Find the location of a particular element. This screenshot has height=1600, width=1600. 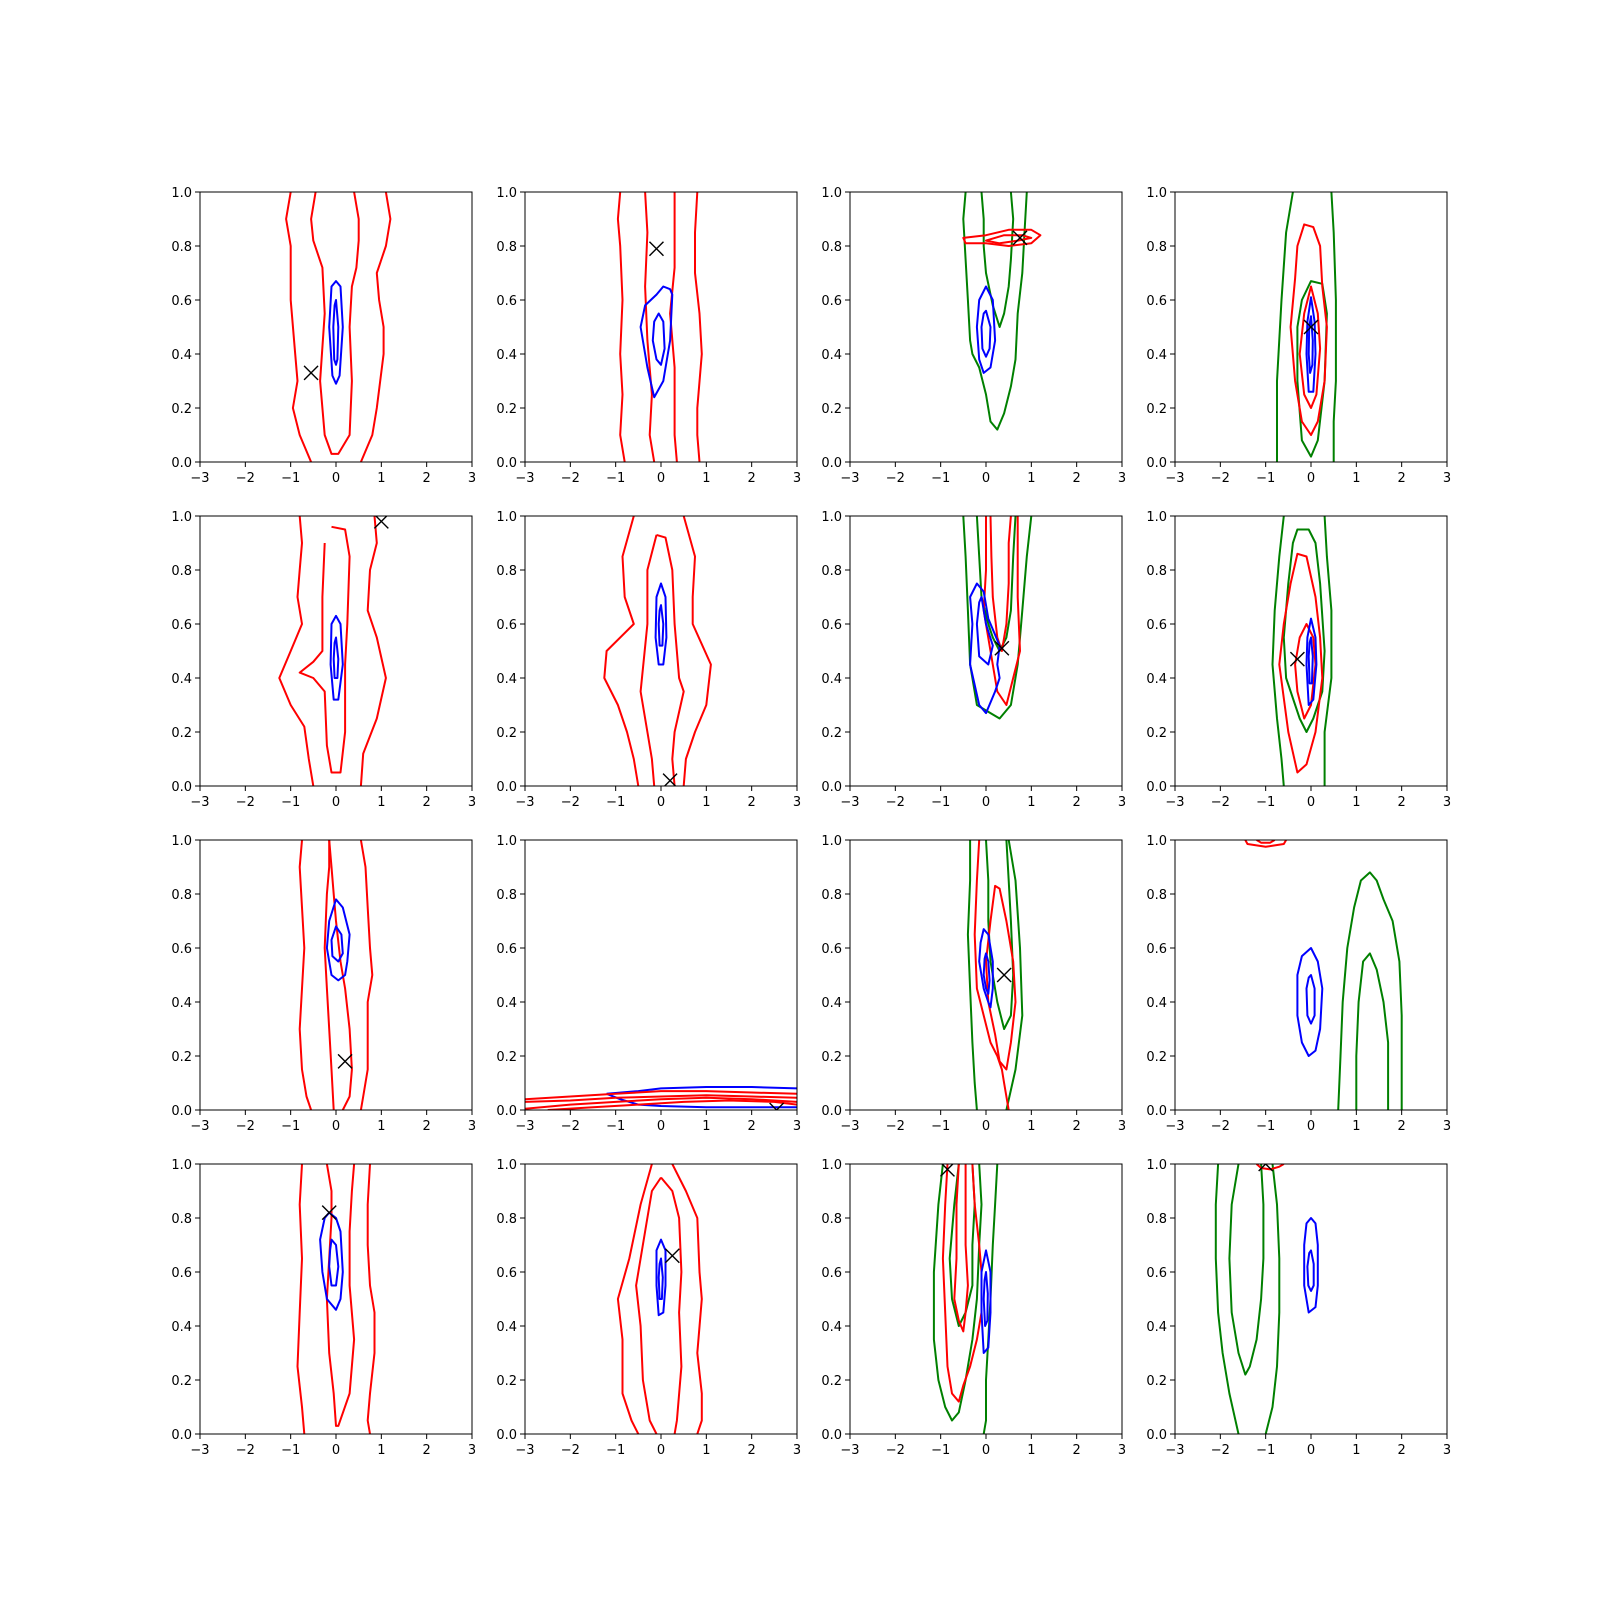

subplot-r2-c1: −3 −2 −1 0 1 2 3 0.0 0.2 0.4 0.6 0.8 1.0 is located at coordinates (323, 660).